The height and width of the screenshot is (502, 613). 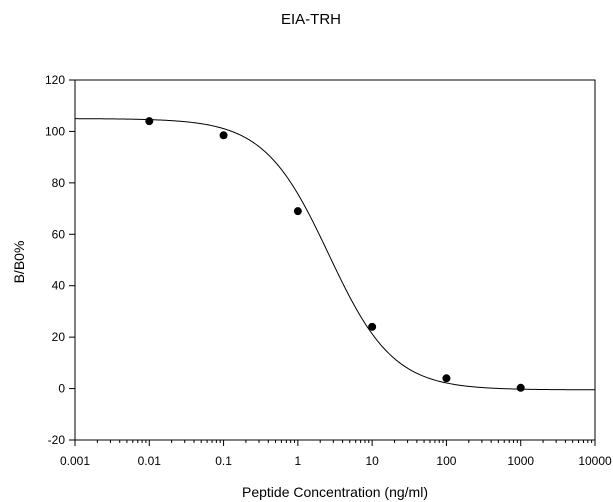 What do you see at coordinates (59, 286) in the screenshot?
I see `y-tick-label: 40` at bounding box center [59, 286].